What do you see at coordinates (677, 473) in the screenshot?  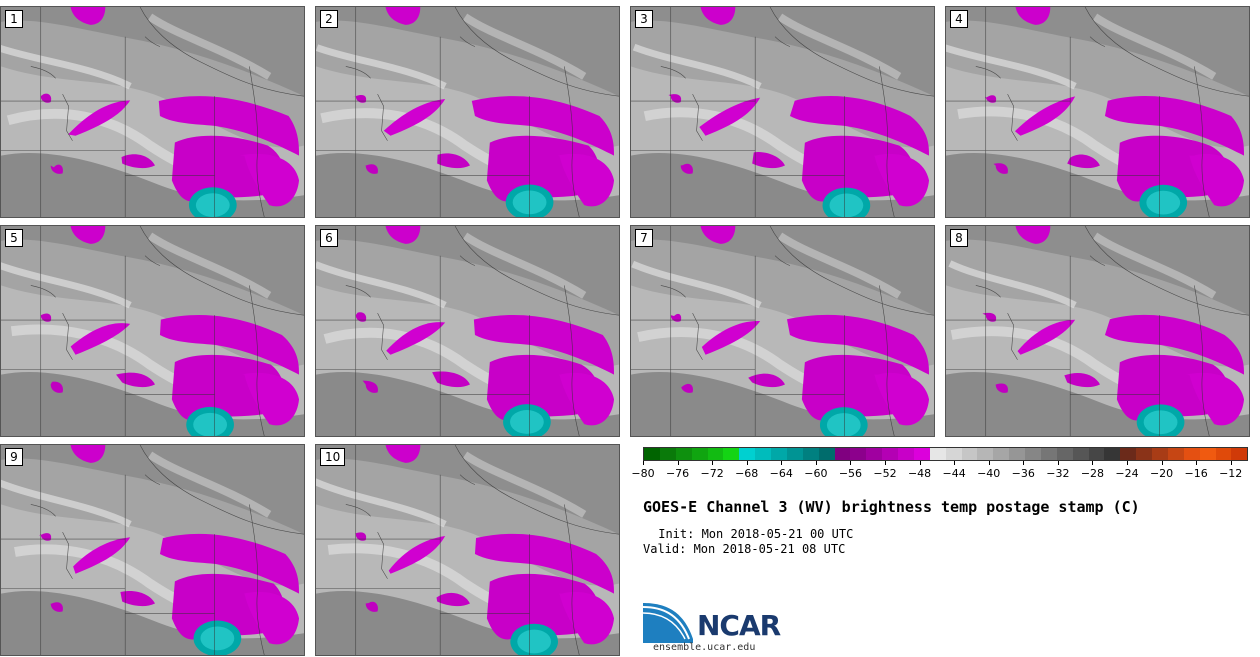 I see `colorbar-tick-label: −76` at bounding box center [677, 473].